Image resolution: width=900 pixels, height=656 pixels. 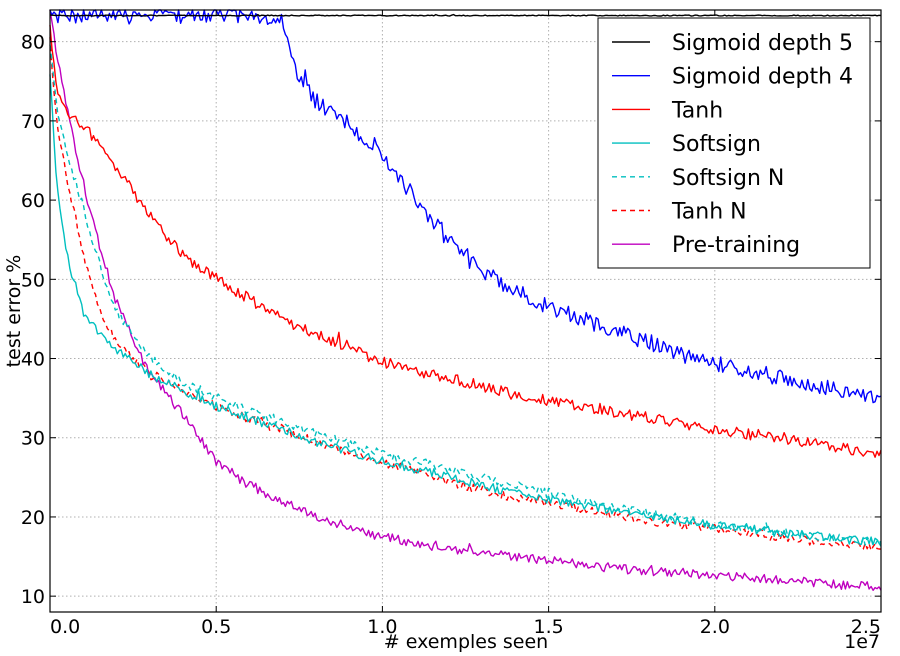 I want to click on legend-label: Softsign N, so click(x=728, y=178).